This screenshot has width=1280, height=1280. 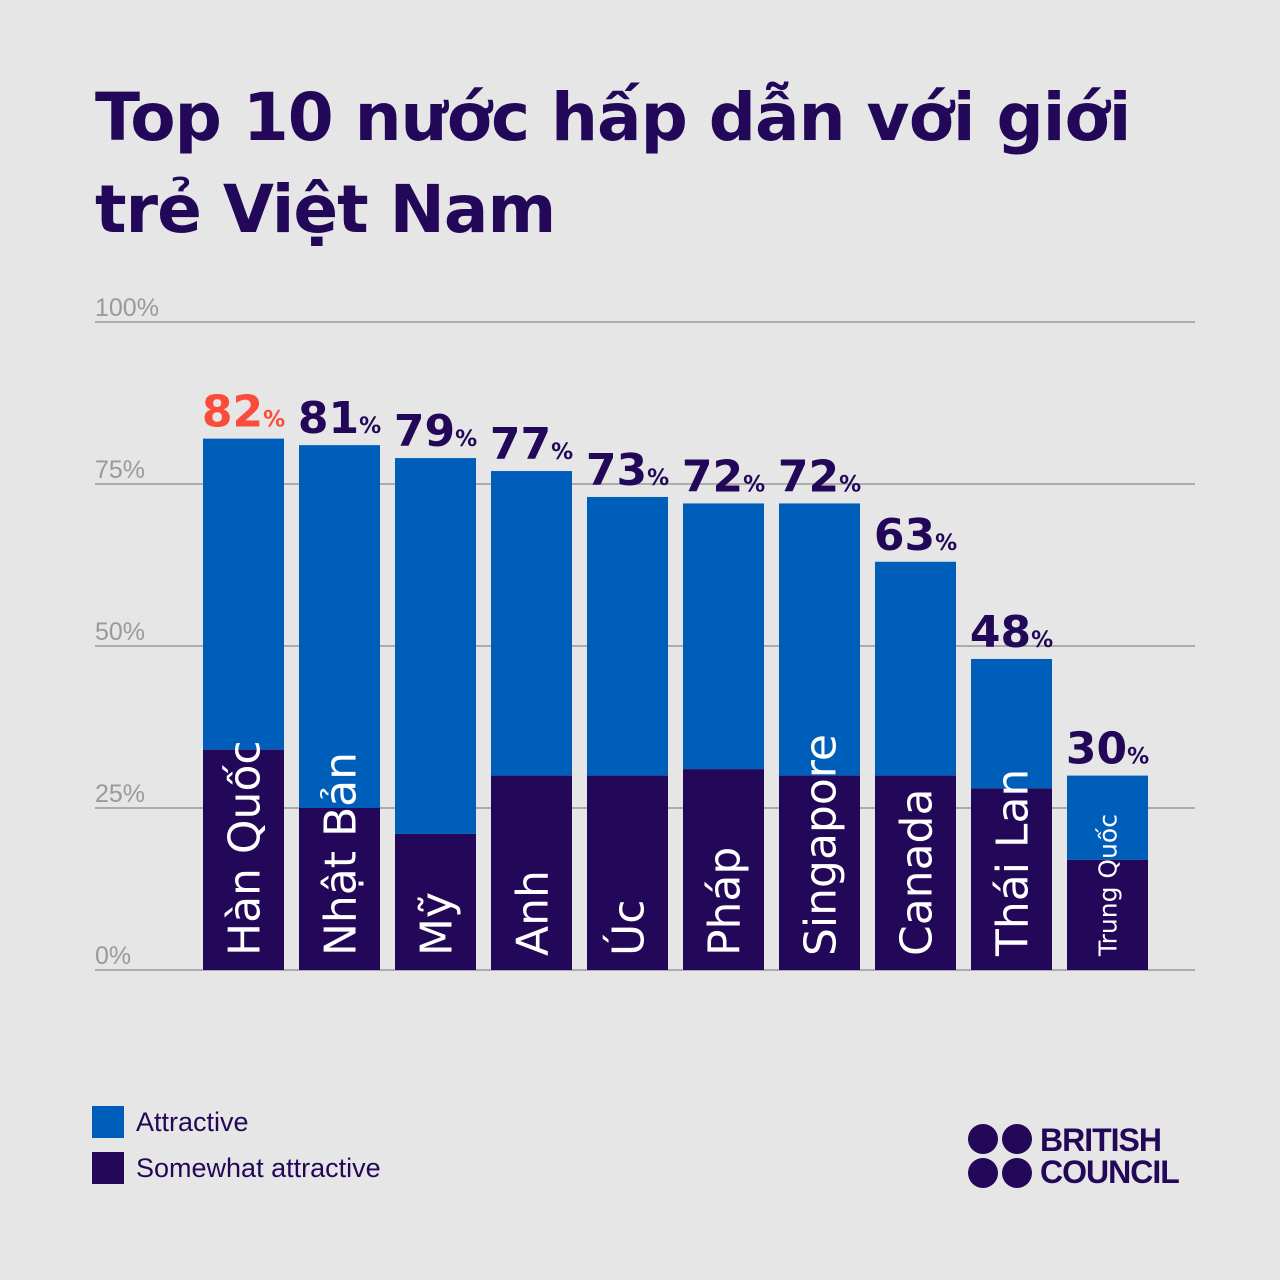 I want to click on value-label: 48%, so click(x=1011, y=632).